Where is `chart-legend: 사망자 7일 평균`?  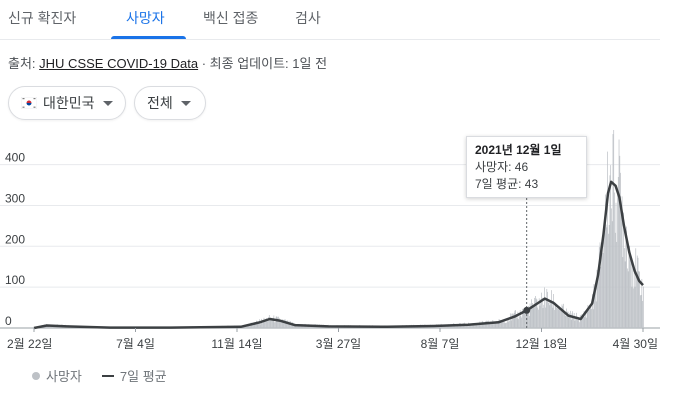
chart-legend: 사망자 7일 평균 is located at coordinates (99, 375).